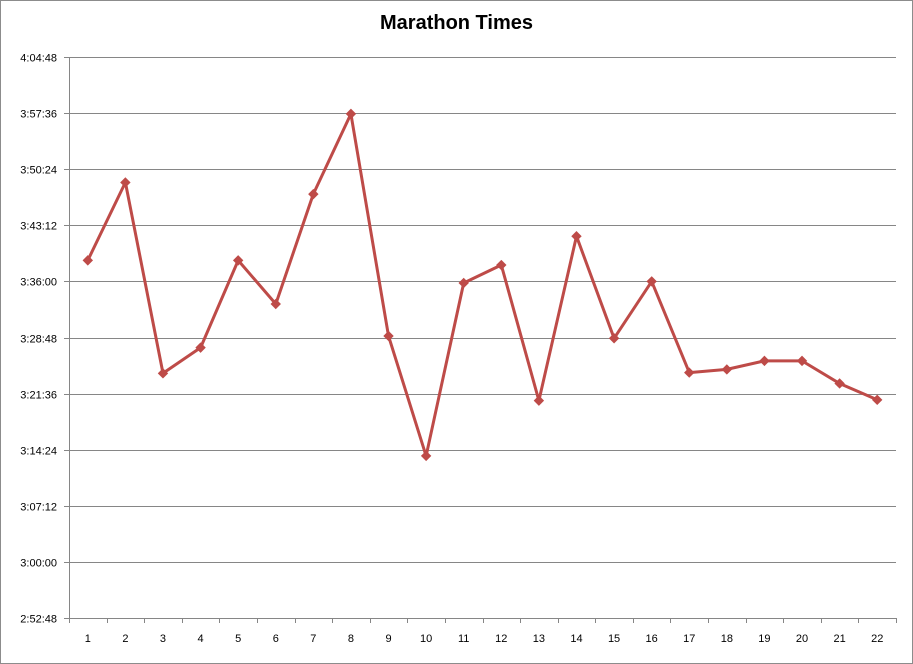  I want to click on x-tick-label-18: 19, so click(764, 639).